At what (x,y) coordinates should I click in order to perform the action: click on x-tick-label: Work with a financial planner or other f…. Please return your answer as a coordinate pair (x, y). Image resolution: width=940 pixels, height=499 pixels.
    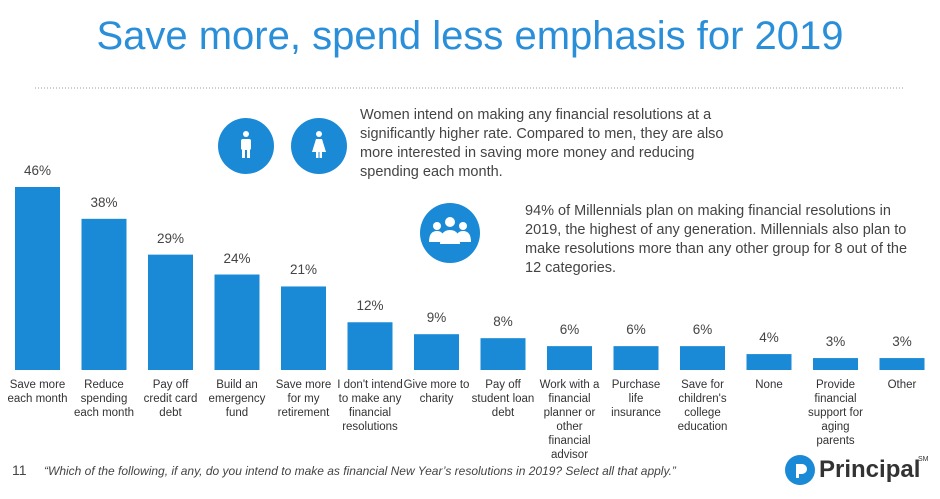
    Looking at the image, I should click on (569, 420).